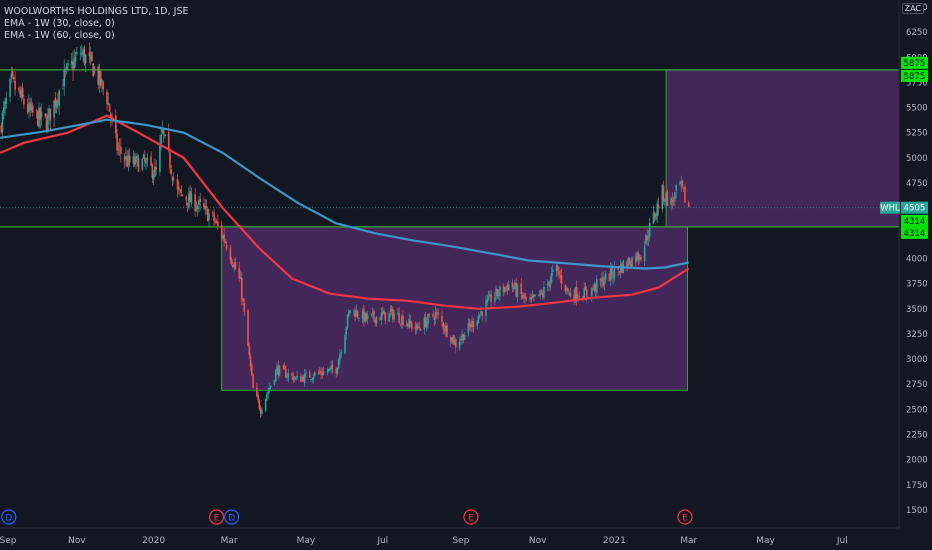  I want to click on time-tick-label: Nov, so click(538, 541).